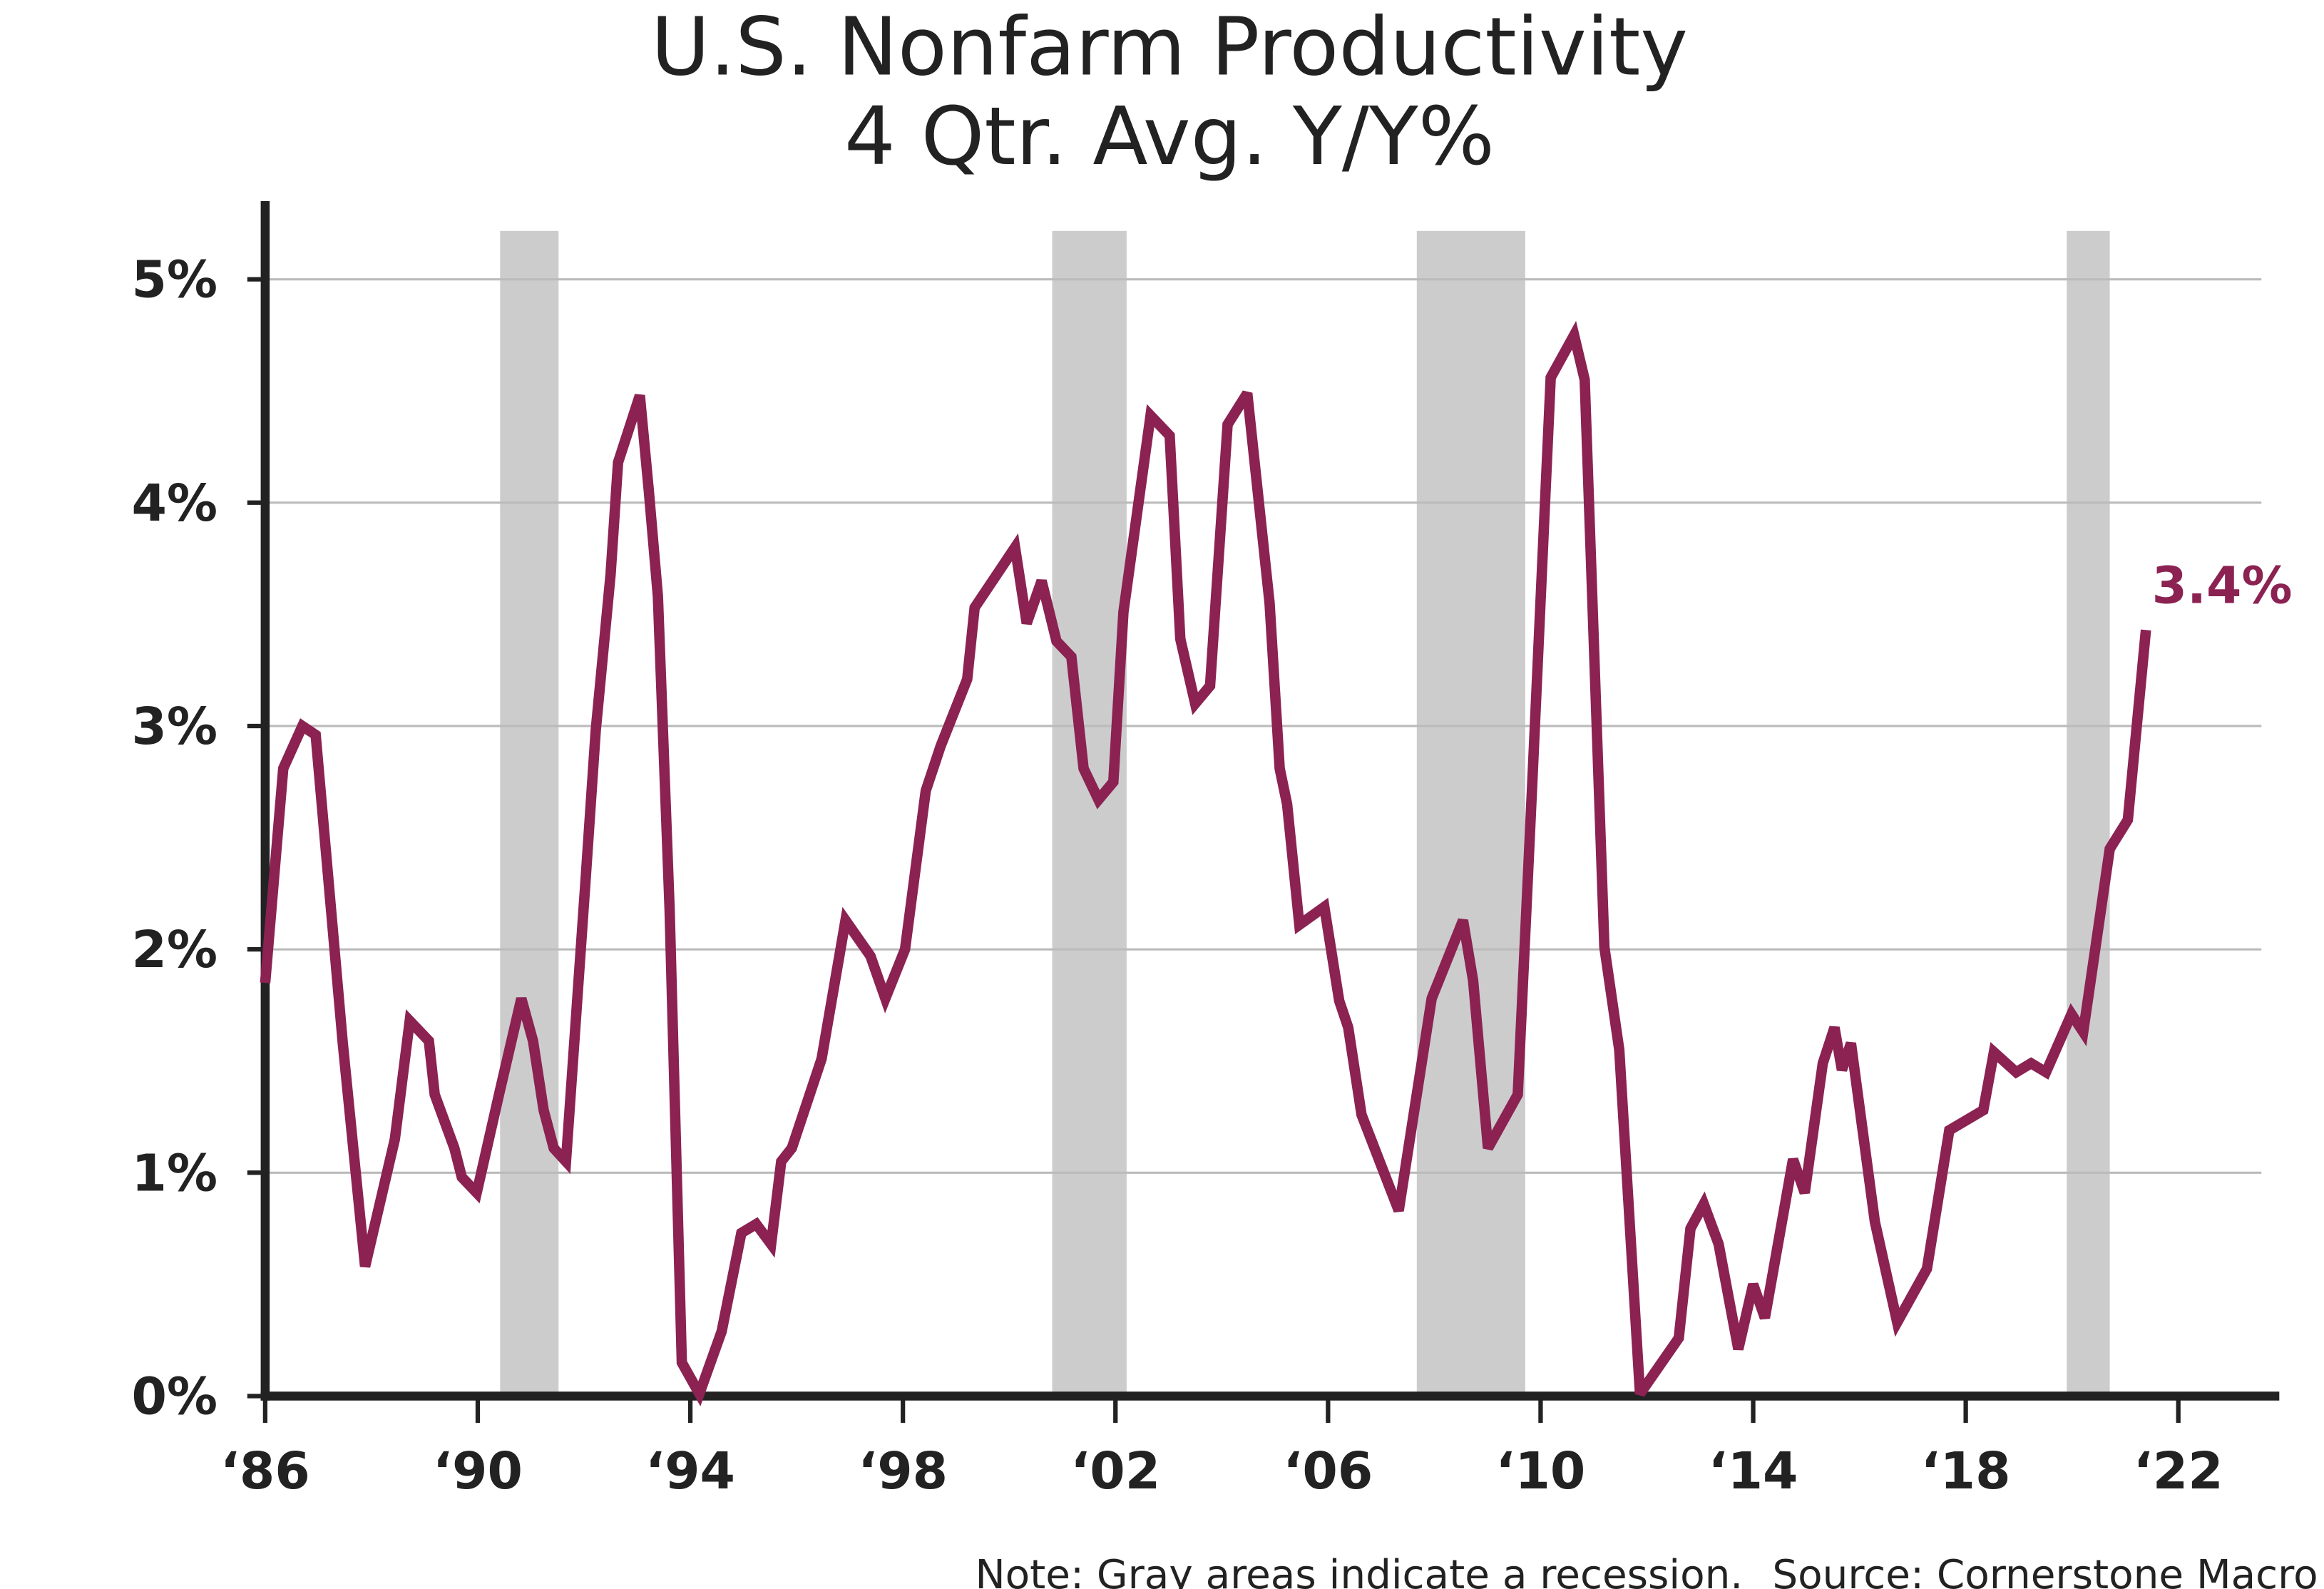  Describe the element at coordinates (2178, 1471) in the screenshot. I see `x-tick-label: ‘22` at that location.